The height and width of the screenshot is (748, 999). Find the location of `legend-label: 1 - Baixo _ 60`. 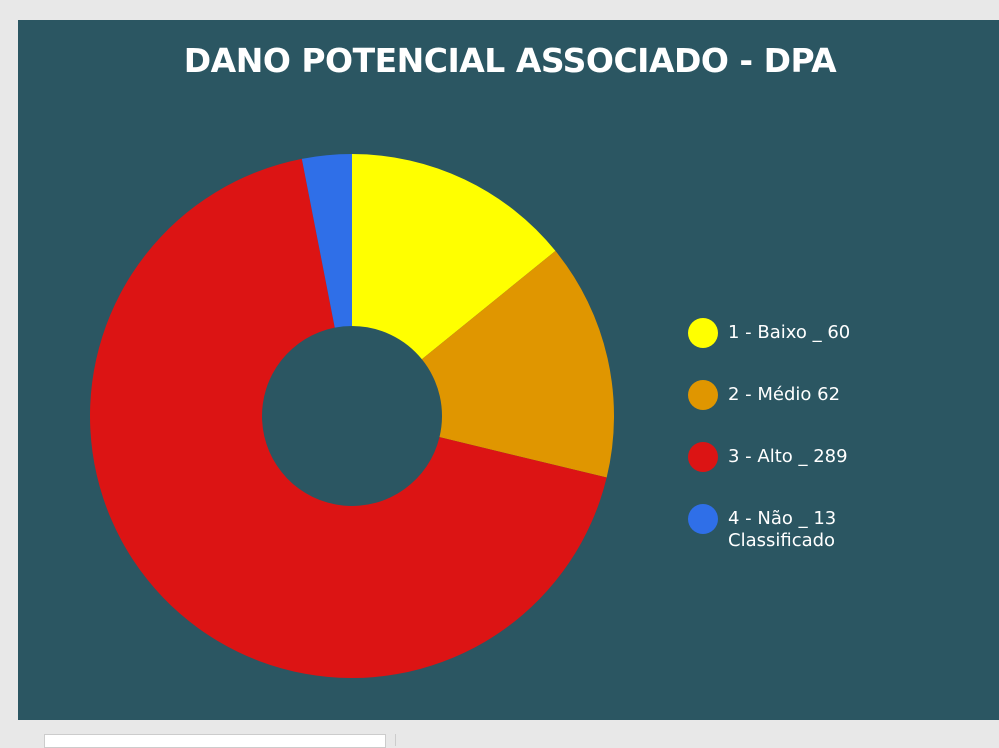

legend-label: 1 - Baixo _ 60 is located at coordinates (789, 332).